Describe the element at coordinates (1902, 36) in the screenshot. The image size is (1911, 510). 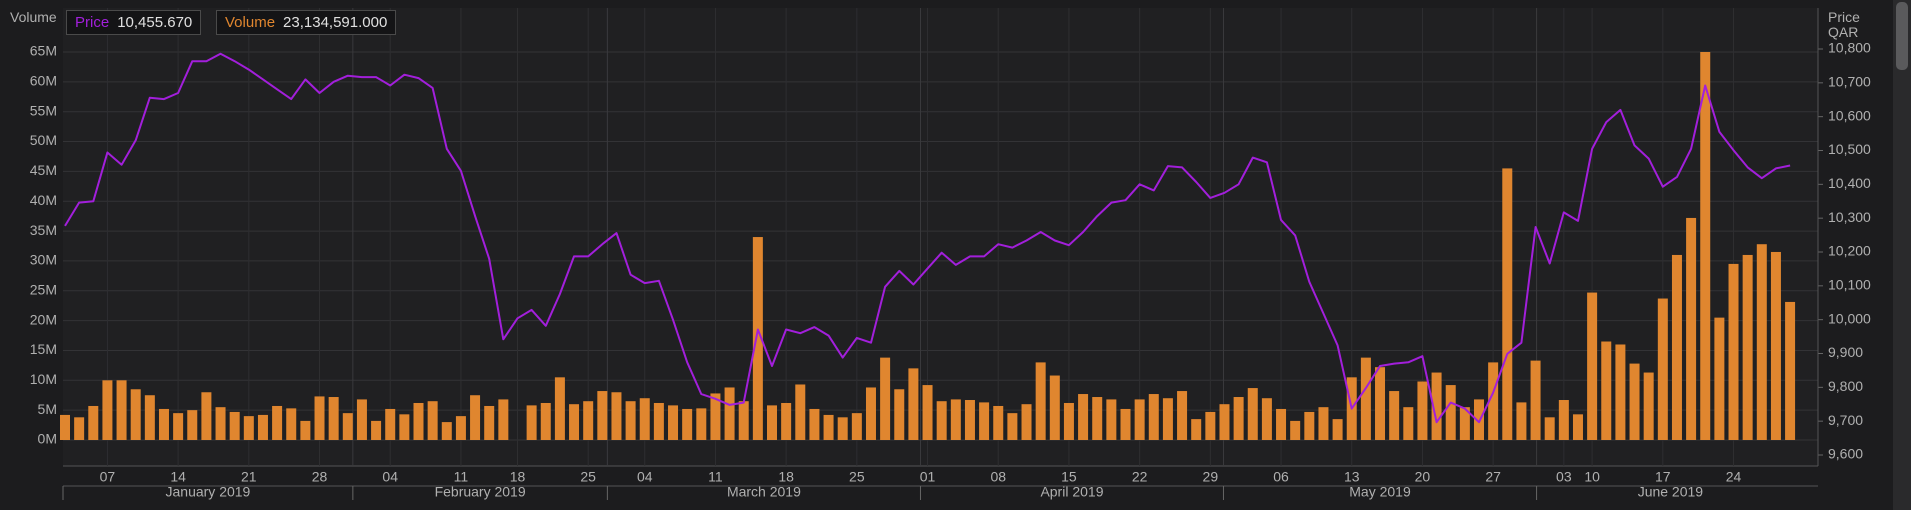
I see `scrollbar-thumb` at that location.